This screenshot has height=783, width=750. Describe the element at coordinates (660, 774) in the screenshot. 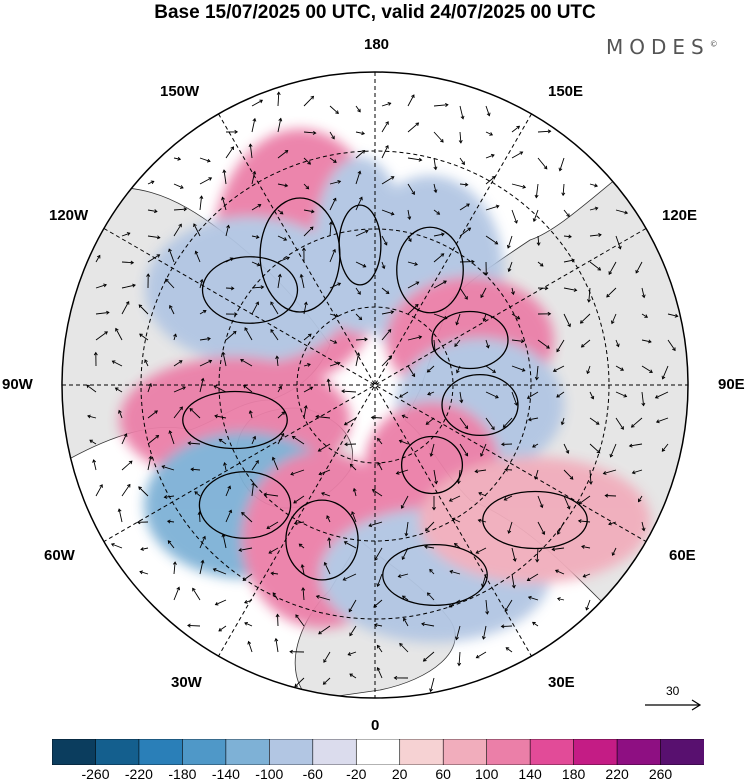

I see `colorbar-tick-label: 260` at that location.